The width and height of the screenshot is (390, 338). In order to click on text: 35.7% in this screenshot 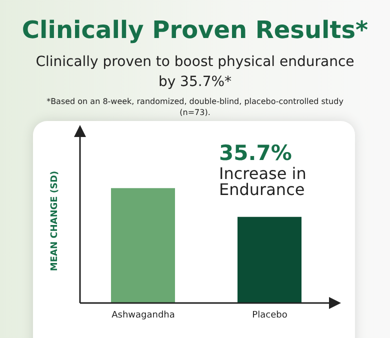, I will do `click(255, 153)`.